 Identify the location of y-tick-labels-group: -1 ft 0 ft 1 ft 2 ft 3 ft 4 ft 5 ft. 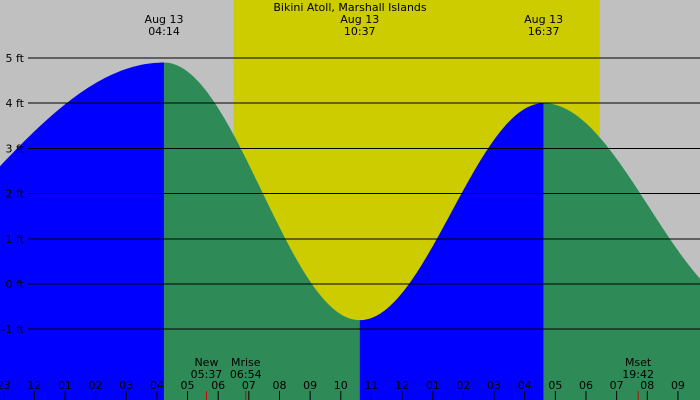
(13, 194).